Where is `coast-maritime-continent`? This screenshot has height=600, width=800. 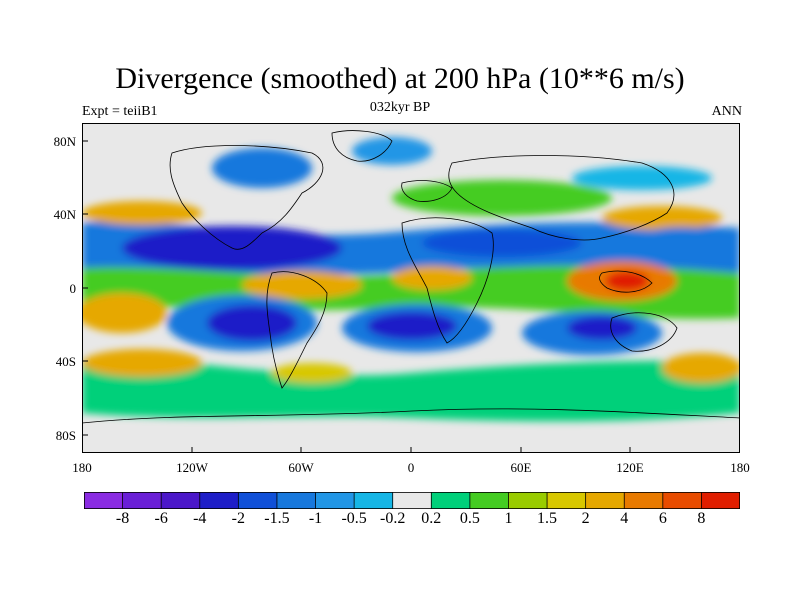
coast-maritime-continent is located at coordinates (626, 281).